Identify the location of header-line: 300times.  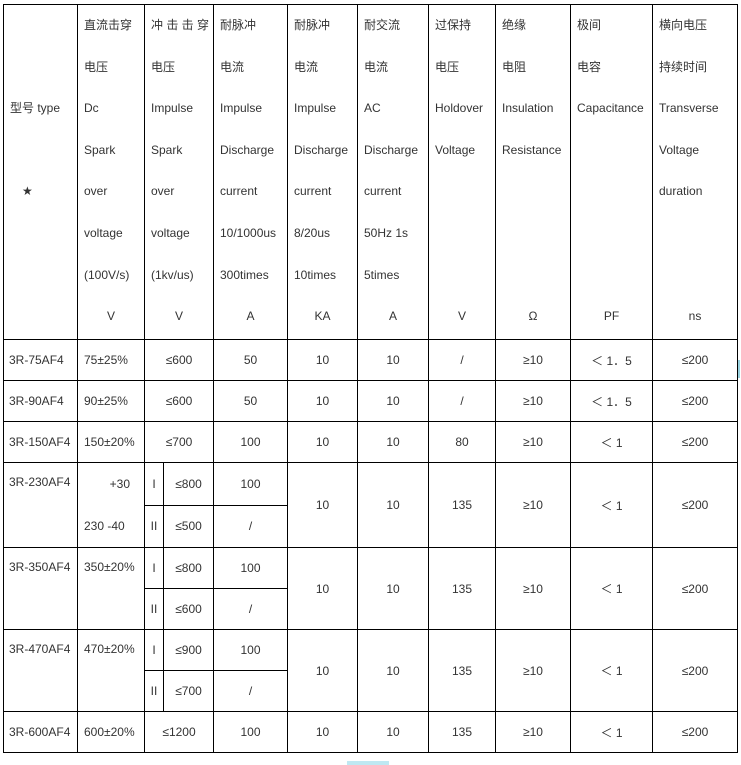
(244, 274).